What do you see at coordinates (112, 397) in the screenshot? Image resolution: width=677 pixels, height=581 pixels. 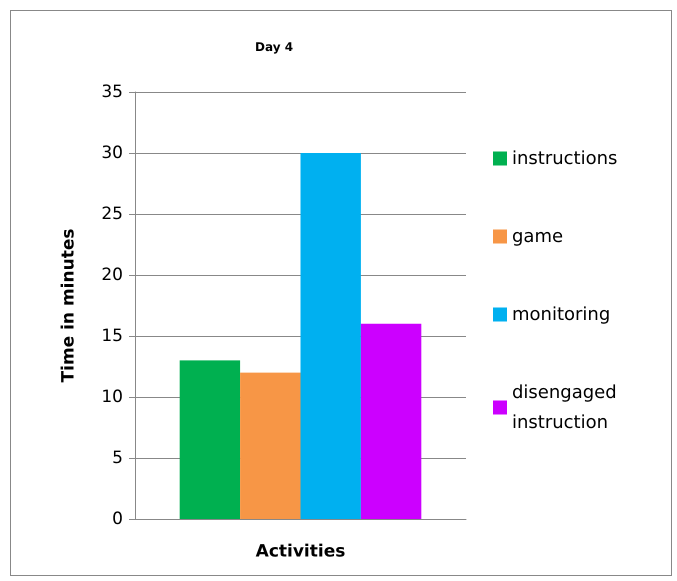 I see `y-tick-label: 10` at bounding box center [112, 397].